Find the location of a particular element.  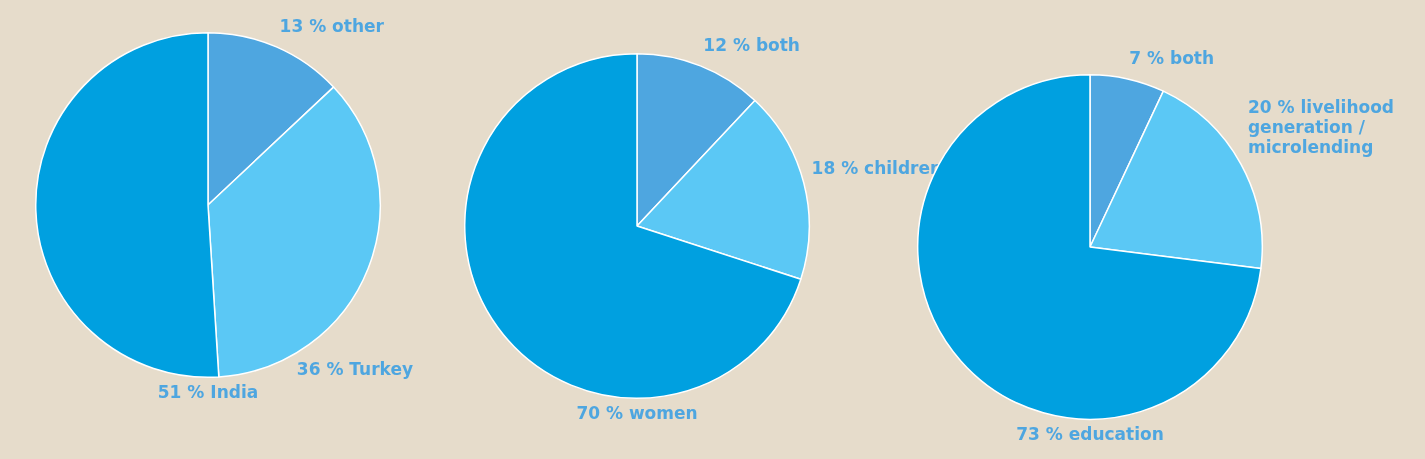

slice-label: 12 % both is located at coordinates (751, 45).